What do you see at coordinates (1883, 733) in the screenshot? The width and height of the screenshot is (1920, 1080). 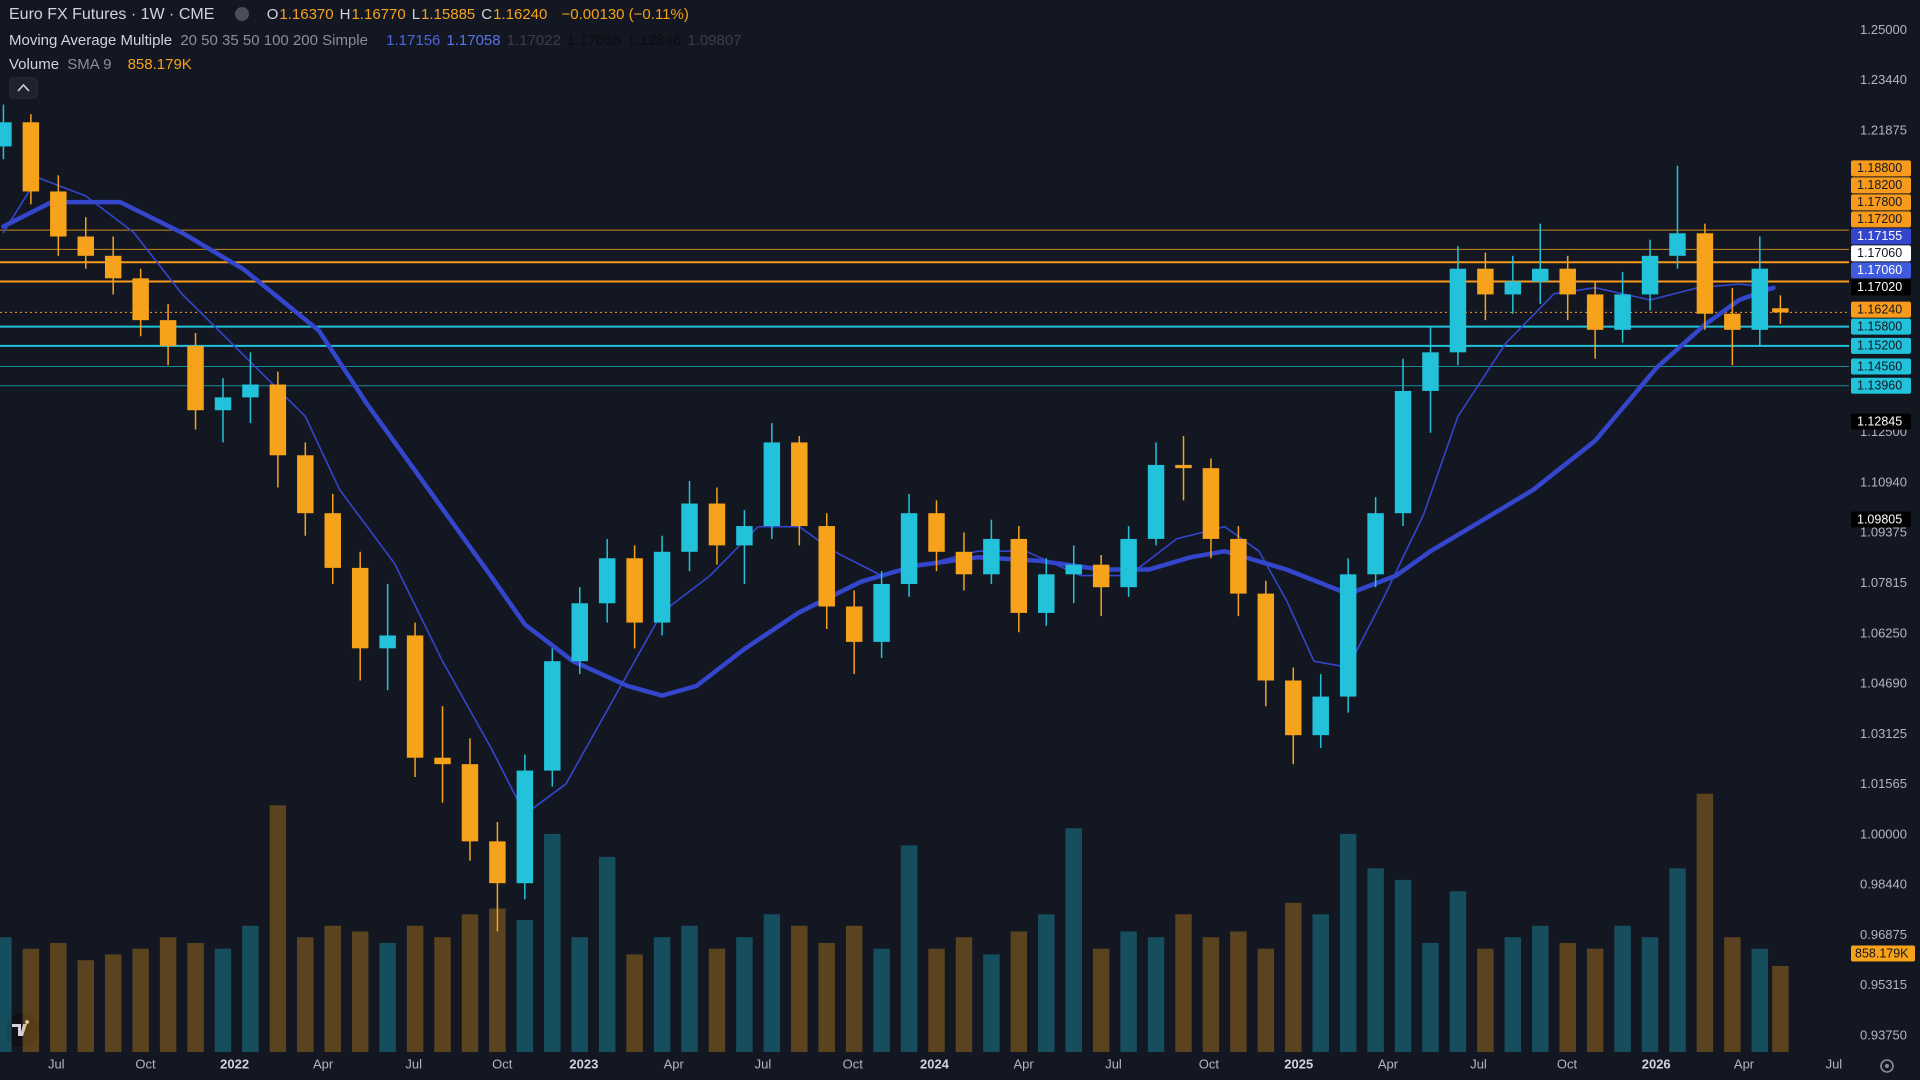 I see `y-tick-label: 1.03125` at bounding box center [1883, 733].